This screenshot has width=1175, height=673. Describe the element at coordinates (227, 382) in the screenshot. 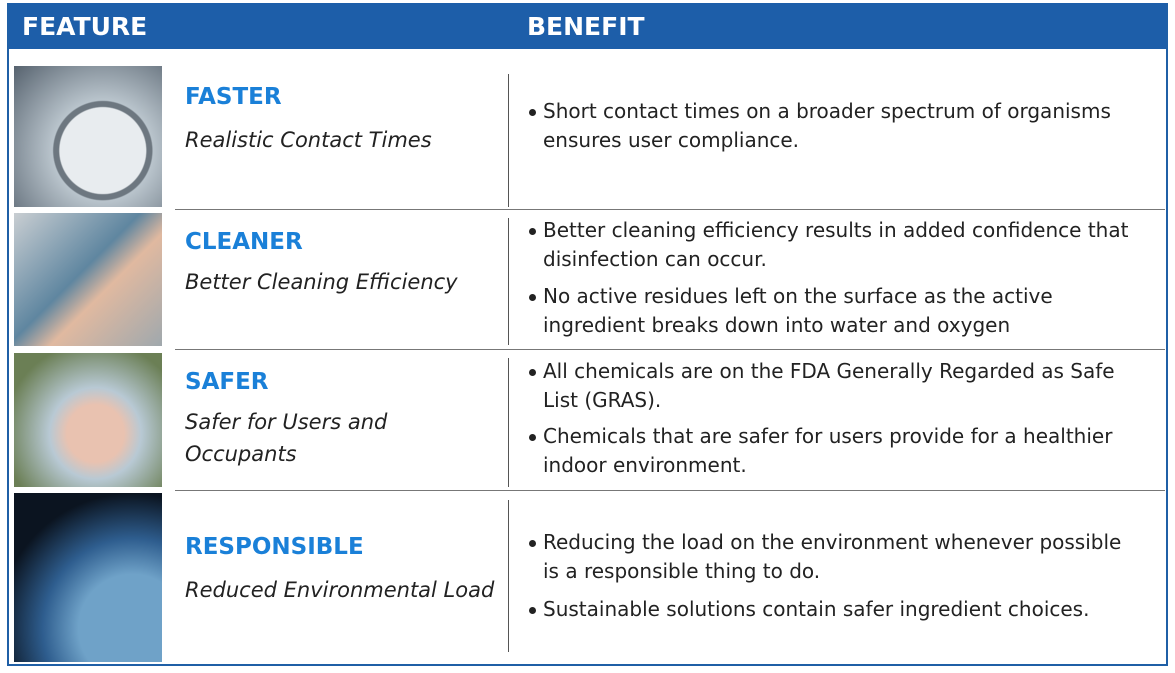

I see `feature-title: SAFER` at that location.